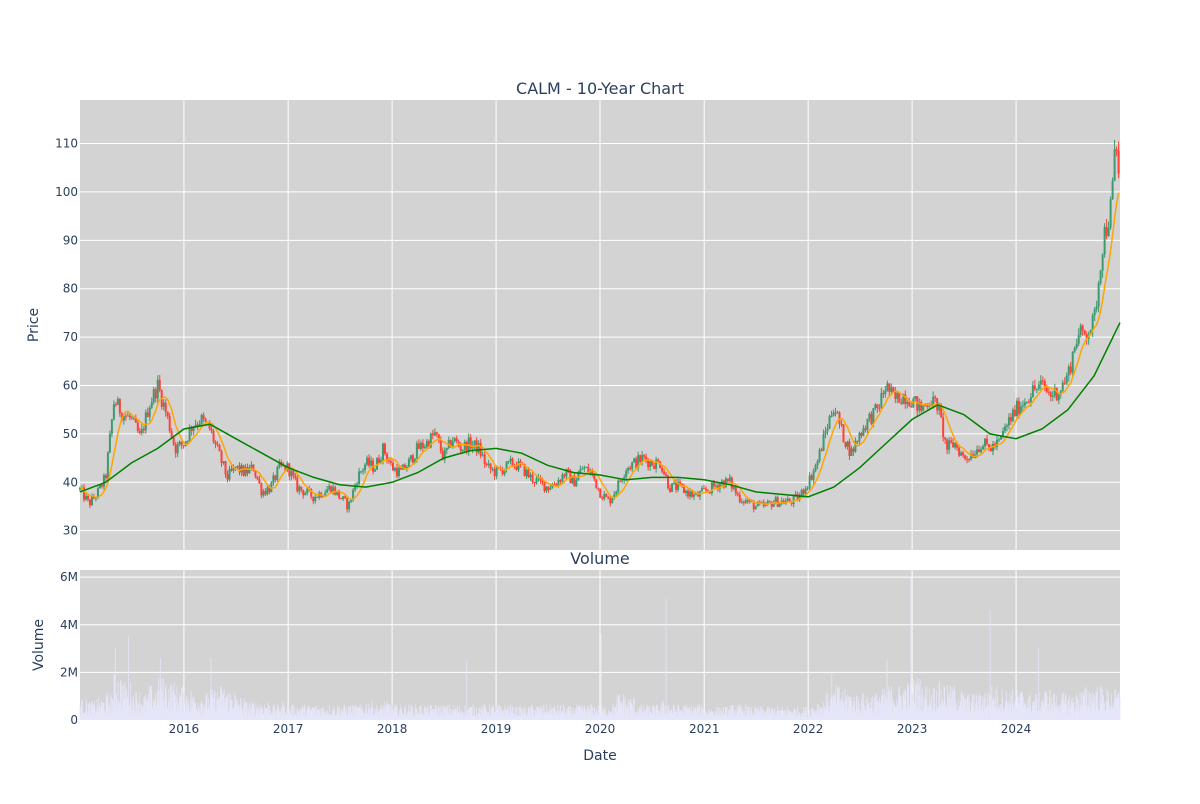 The height and width of the screenshot is (804, 1200). What do you see at coordinates (69, 577) in the screenshot?
I see `volume-y-tick-label: 6M` at bounding box center [69, 577].